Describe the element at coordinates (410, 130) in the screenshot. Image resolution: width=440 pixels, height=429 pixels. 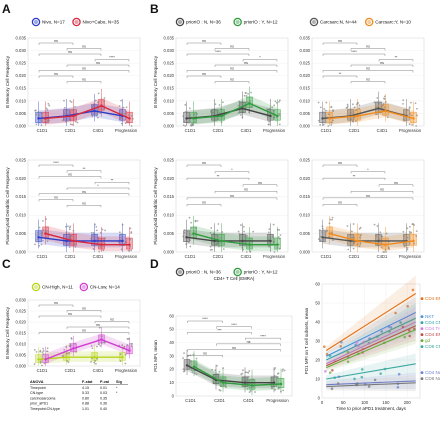
I see `x-tick-label: Progression` at that location.